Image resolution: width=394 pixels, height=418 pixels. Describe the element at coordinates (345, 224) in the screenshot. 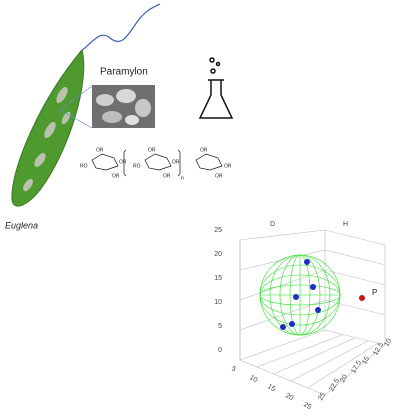

I see `h-label: H` at that location.